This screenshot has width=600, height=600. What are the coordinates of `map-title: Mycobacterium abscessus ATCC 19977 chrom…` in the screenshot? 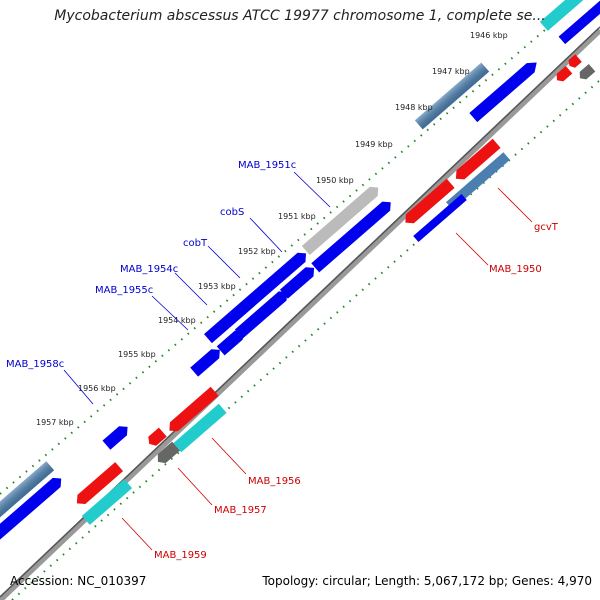 It's located at (300, 16).